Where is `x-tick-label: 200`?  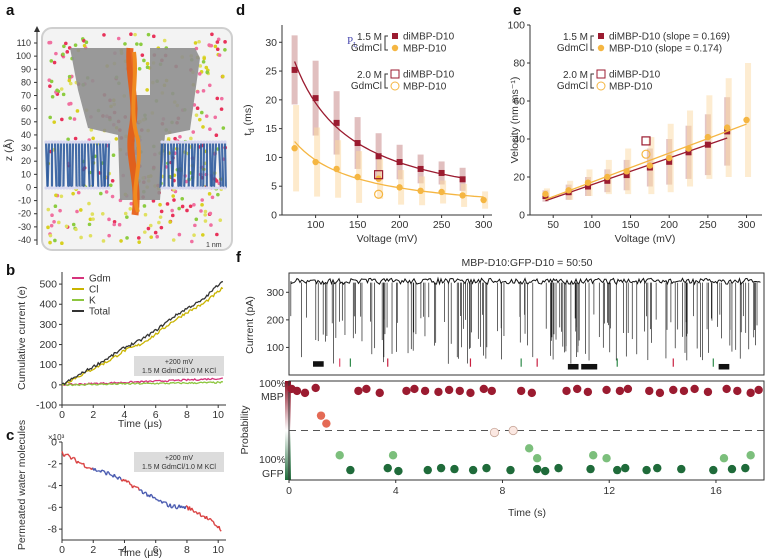
x-tick-label: 200 is located at coordinates (400, 225).